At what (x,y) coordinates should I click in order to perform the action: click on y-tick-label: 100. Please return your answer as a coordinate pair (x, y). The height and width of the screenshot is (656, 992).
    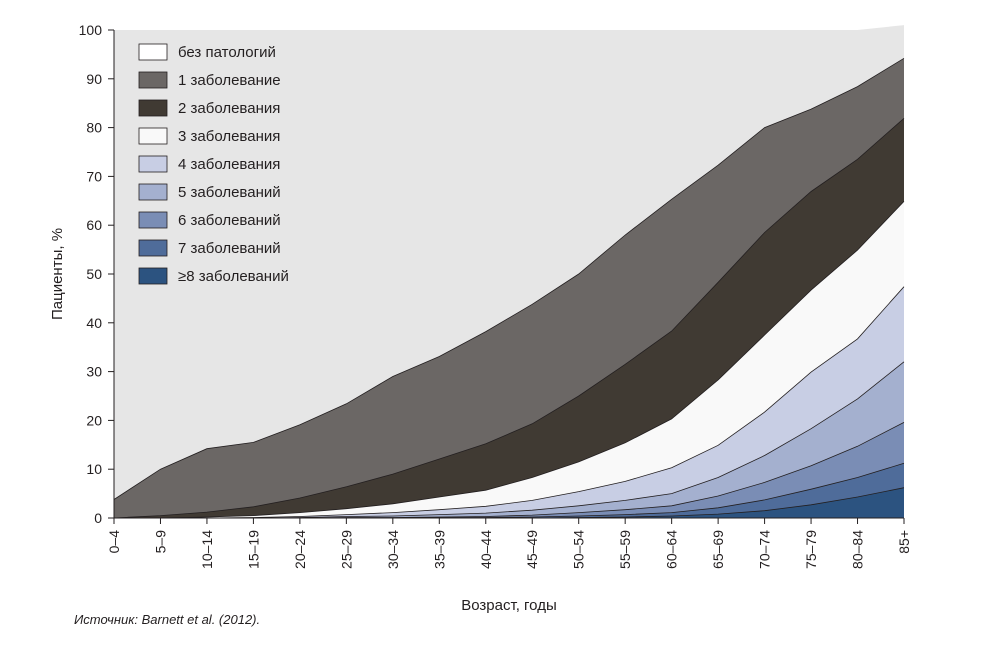
    Looking at the image, I should click on (91, 30).